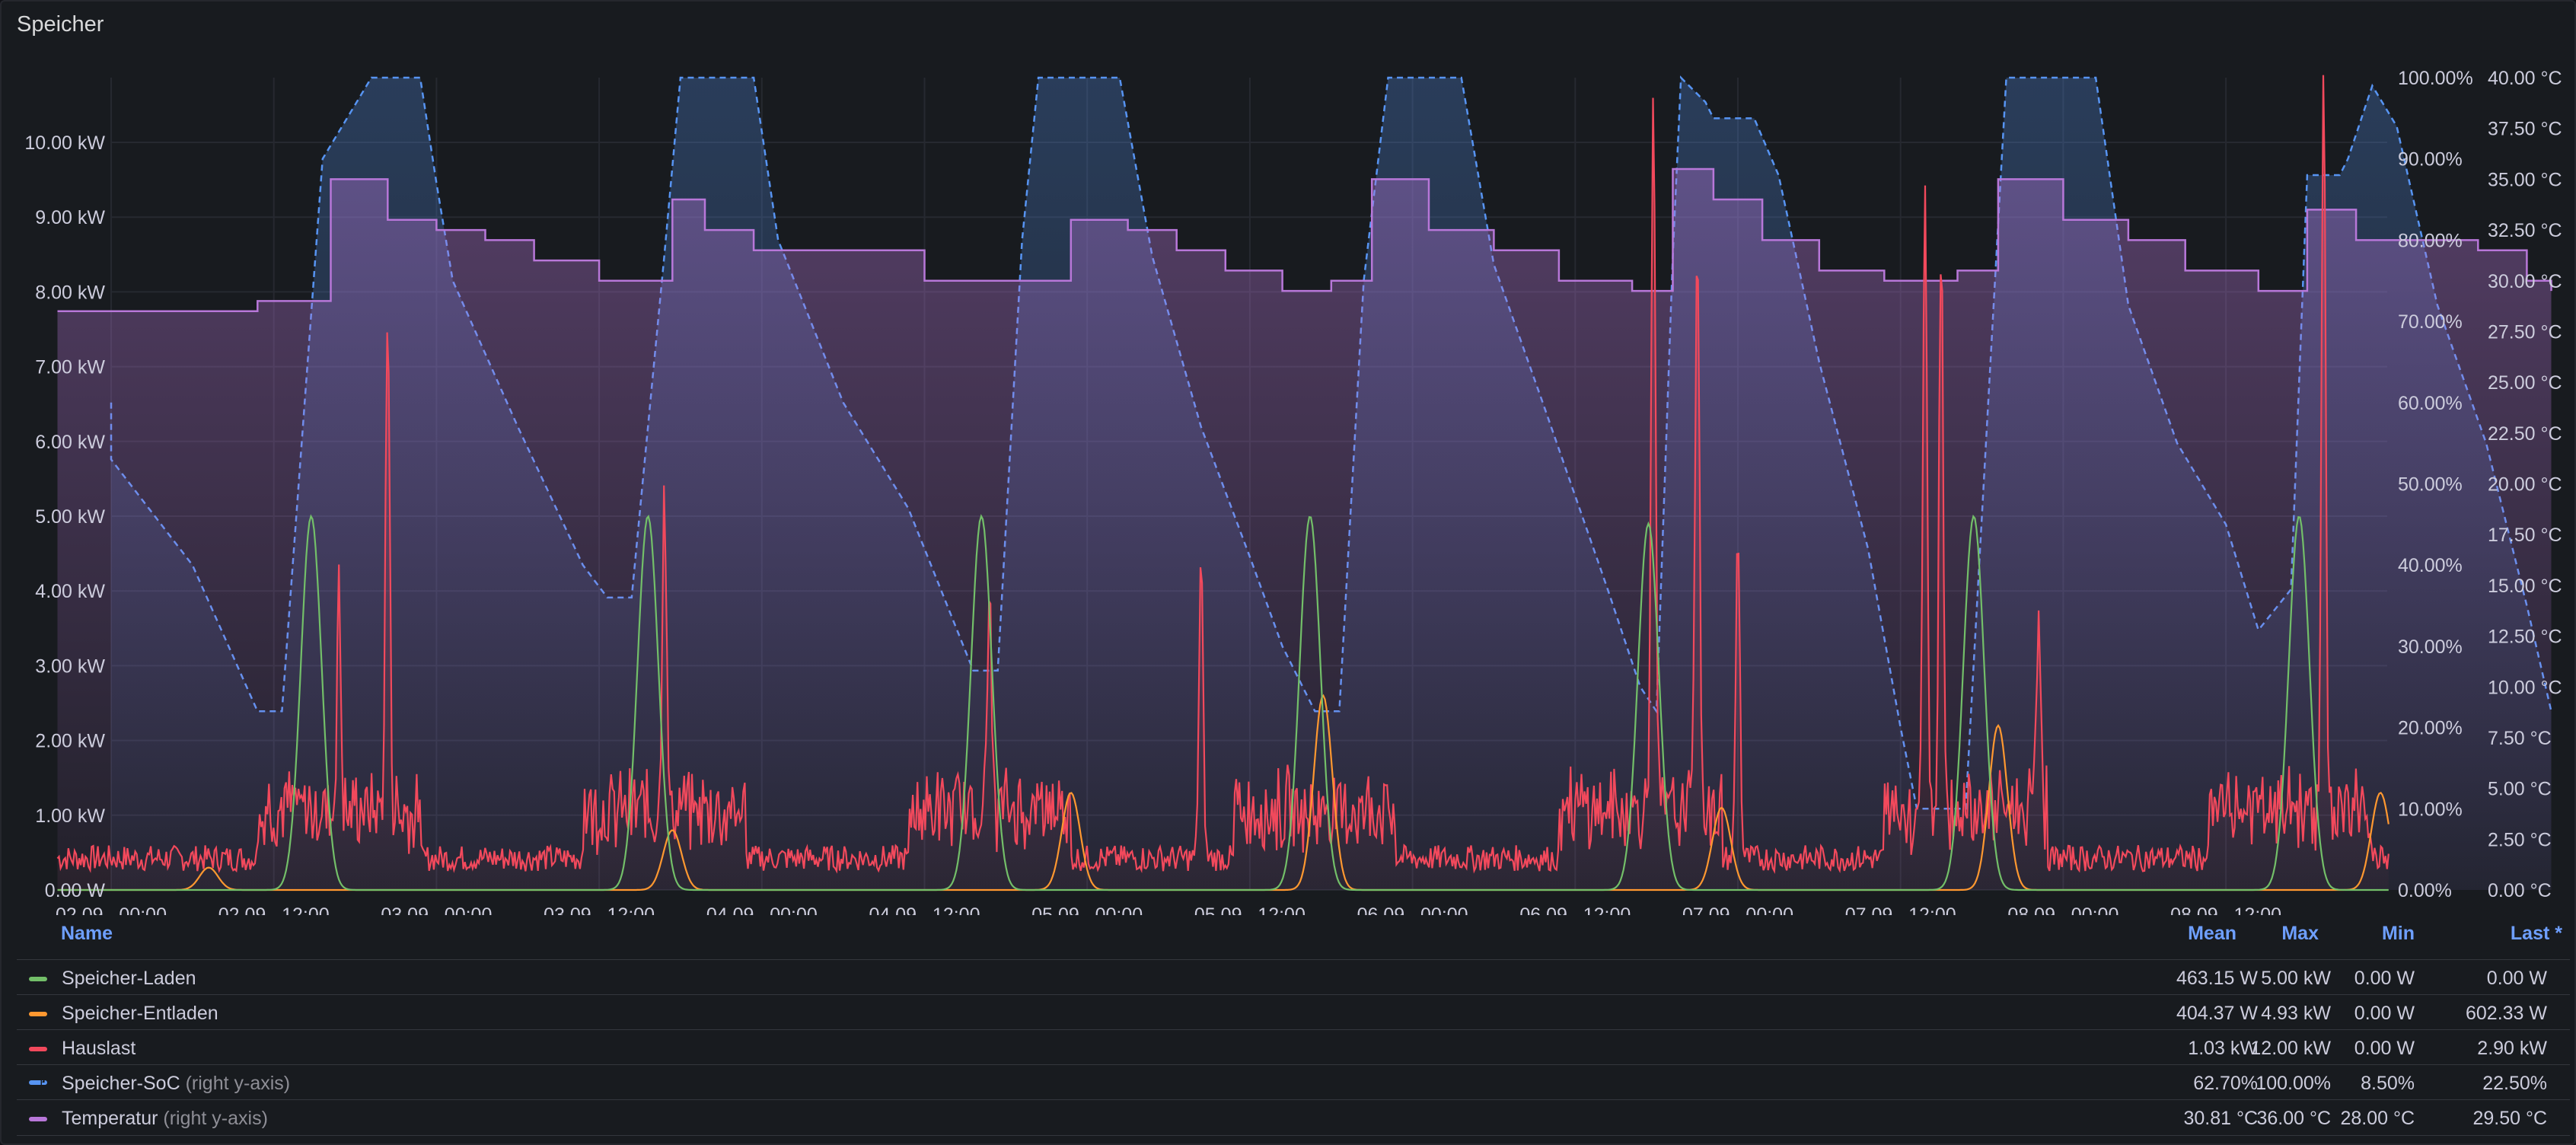 The height and width of the screenshot is (1145, 2576). I want to click on y-left-tick-label: 1.00 kW, so click(70, 816).